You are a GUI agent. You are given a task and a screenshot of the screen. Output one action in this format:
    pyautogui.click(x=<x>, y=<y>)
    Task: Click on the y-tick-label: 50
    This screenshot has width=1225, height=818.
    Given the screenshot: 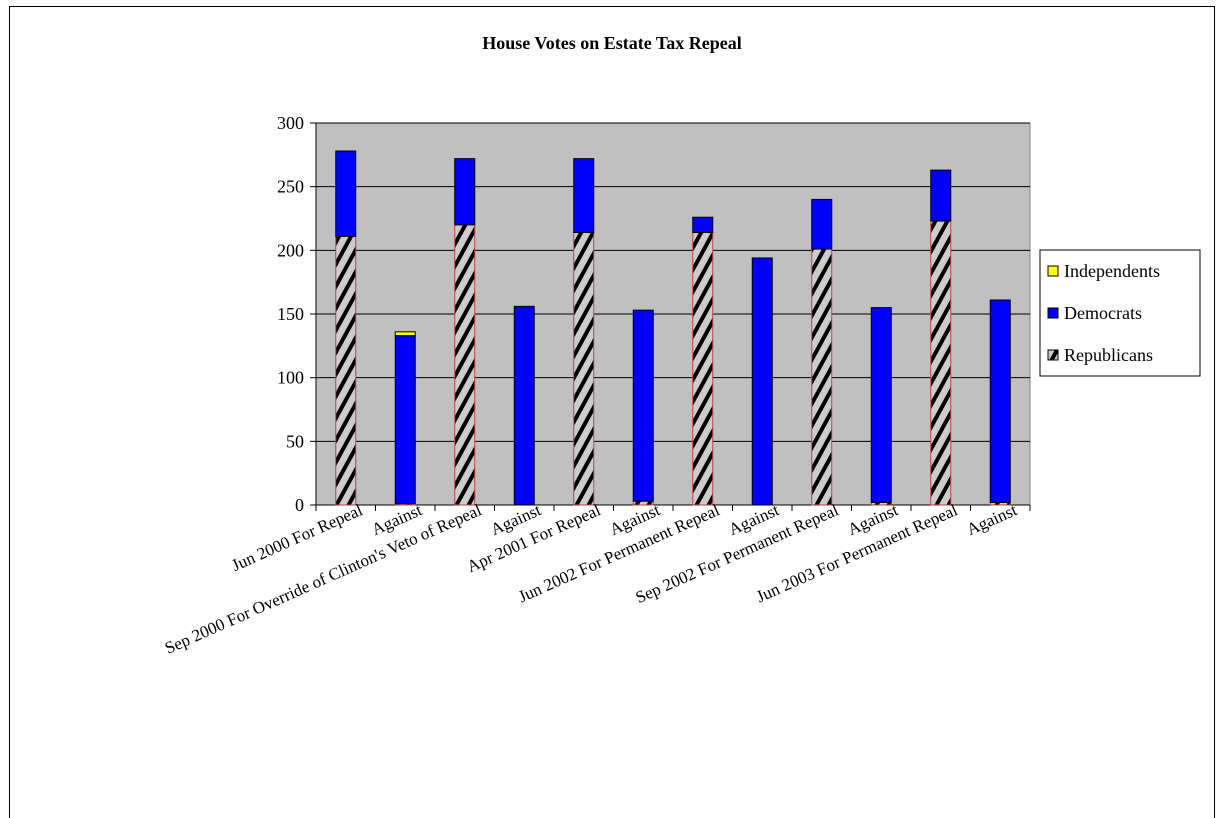 What is the action you would take?
    pyautogui.click(x=295, y=441)
    